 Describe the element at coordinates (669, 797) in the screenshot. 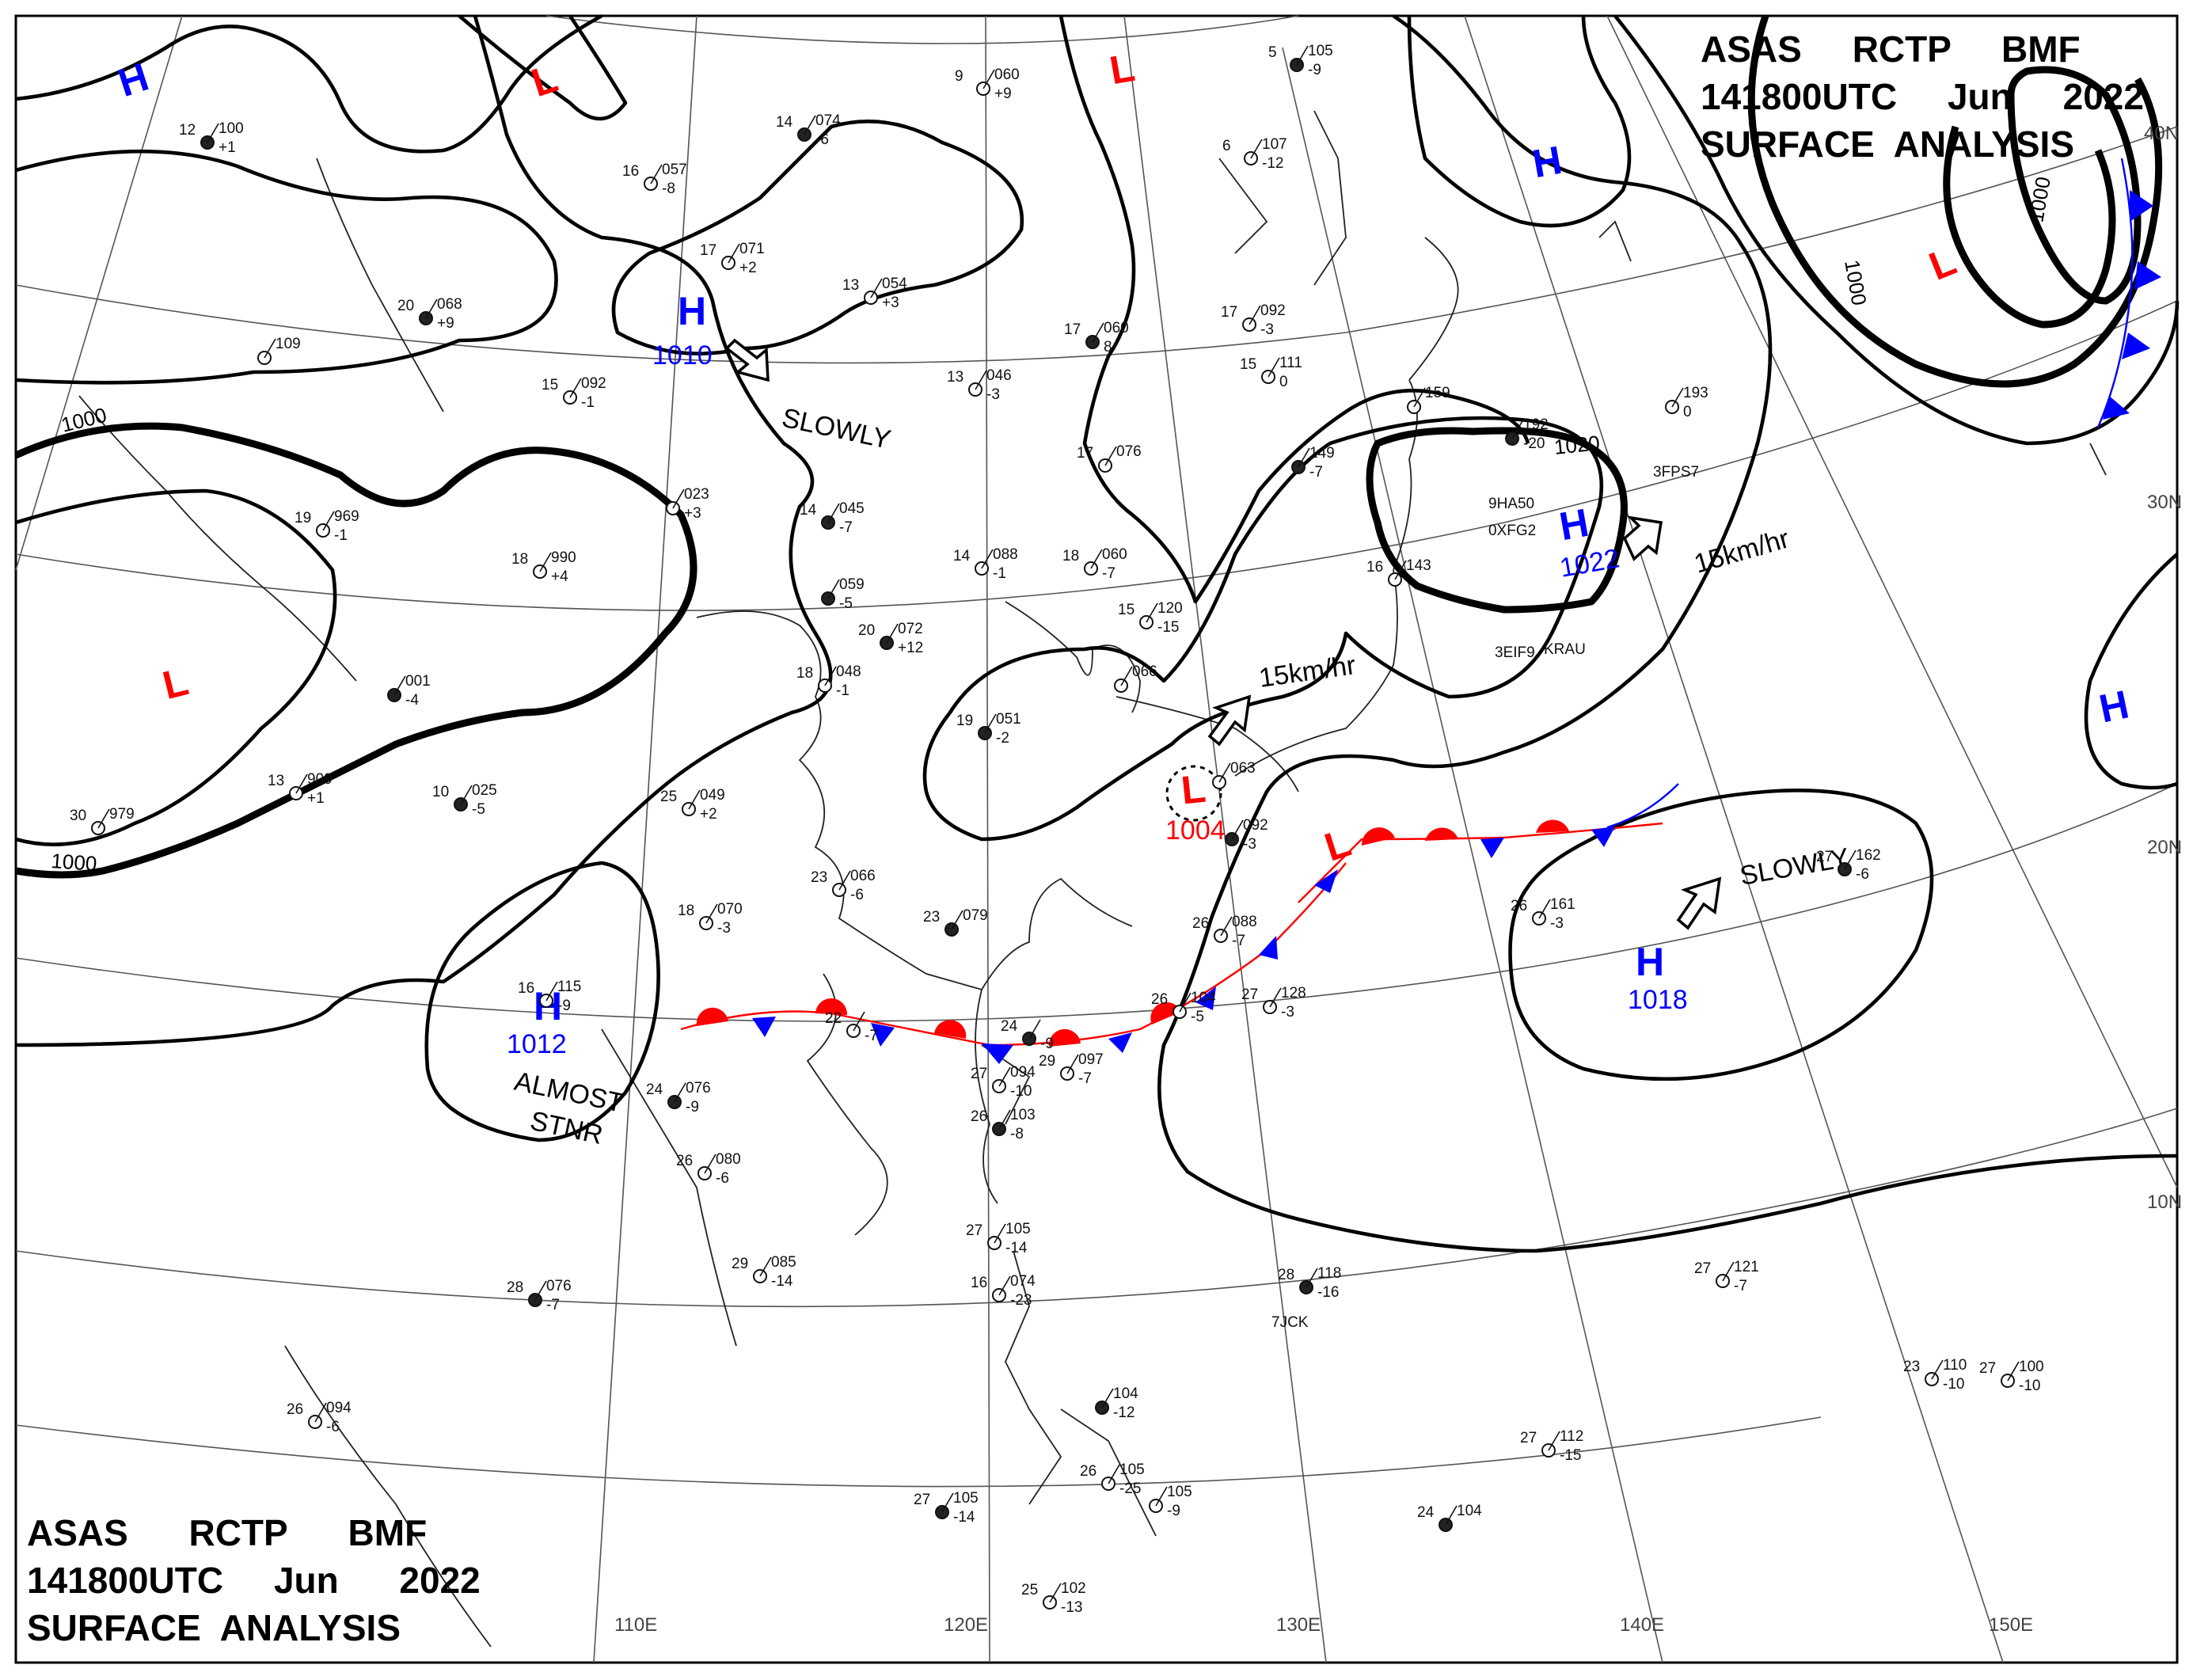

I see `station-temperature: 25` at that location.